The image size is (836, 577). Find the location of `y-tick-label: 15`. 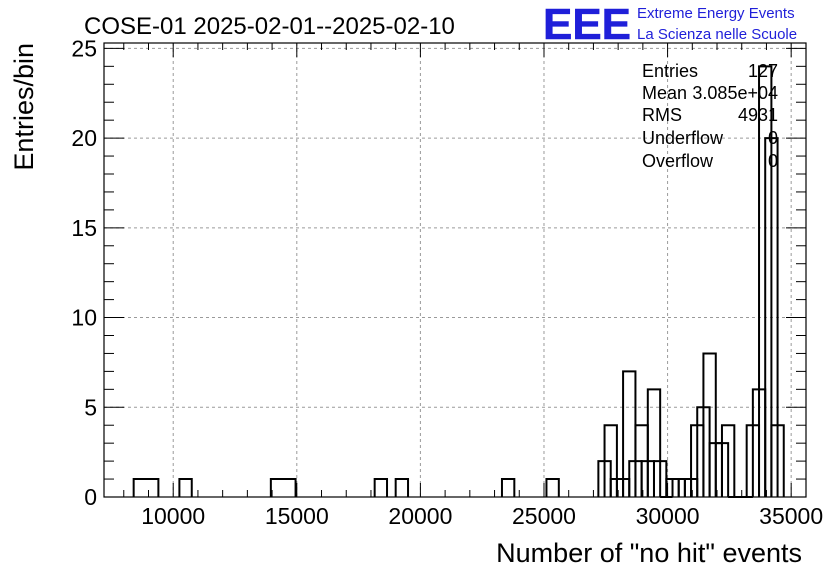

y-tick-label: 15 is located at coordinates (84, 228).